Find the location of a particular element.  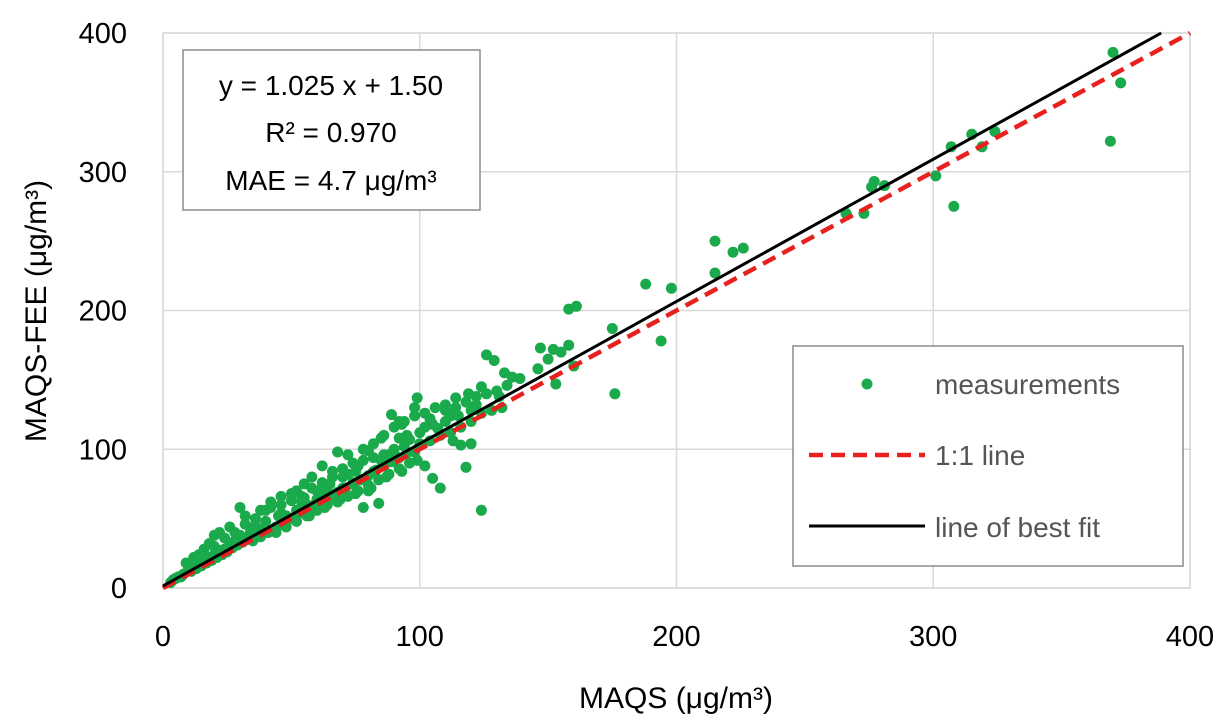

y-tick-label-0: 0 is located at coordinates (119, 589).